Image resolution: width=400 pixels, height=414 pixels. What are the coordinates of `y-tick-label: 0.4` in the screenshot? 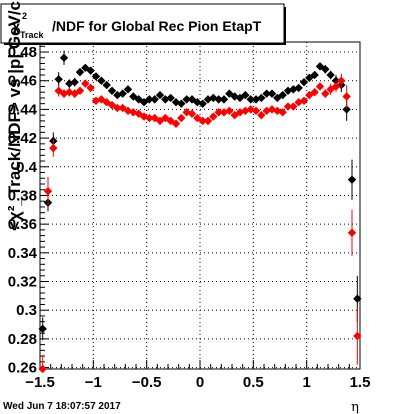 It's located at (27, 167).